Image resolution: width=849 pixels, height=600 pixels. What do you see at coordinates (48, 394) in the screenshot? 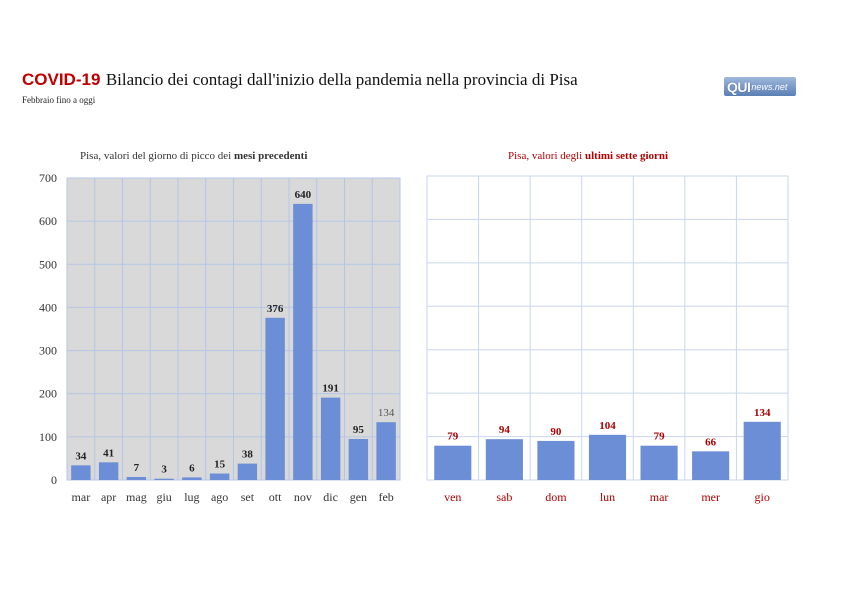
I see `chart0-ytick-label: 200` at bounding box center [48, 394].